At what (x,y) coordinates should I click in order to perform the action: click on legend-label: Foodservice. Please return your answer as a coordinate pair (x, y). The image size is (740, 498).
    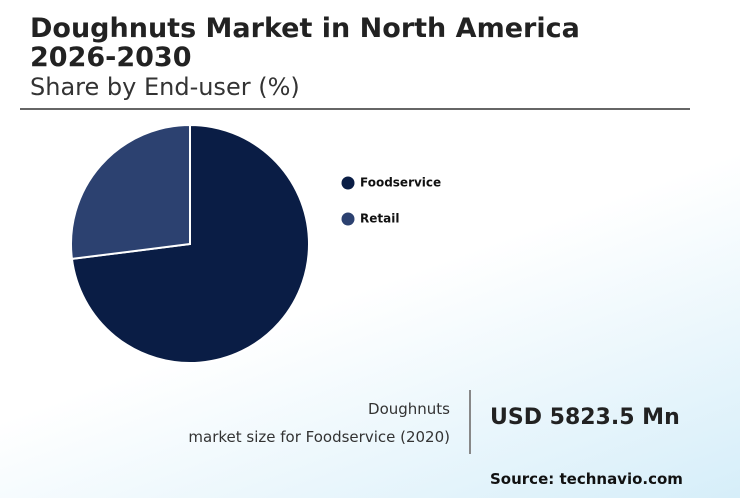
    Looking at the image, I should click on (400, 183).